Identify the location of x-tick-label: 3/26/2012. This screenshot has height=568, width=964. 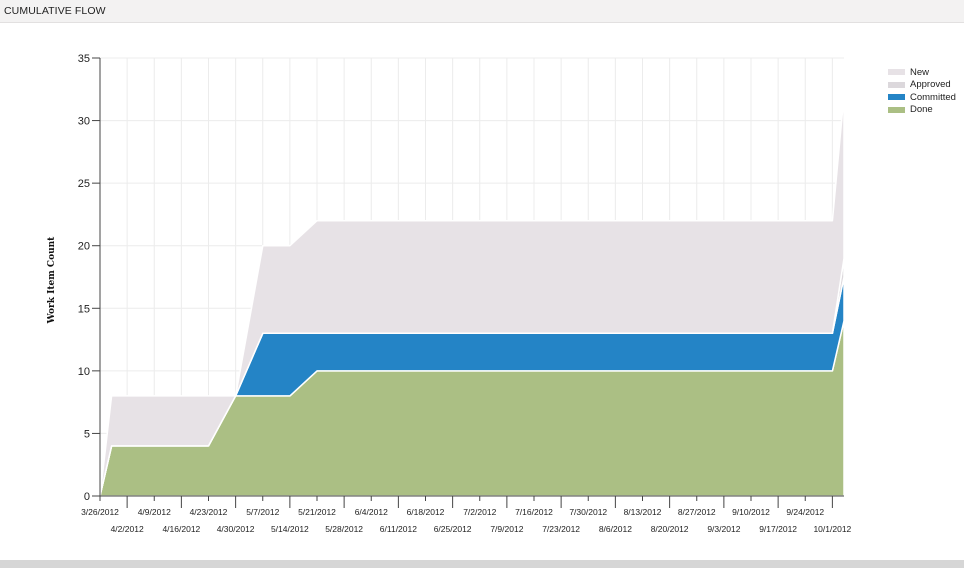
(100, 512).